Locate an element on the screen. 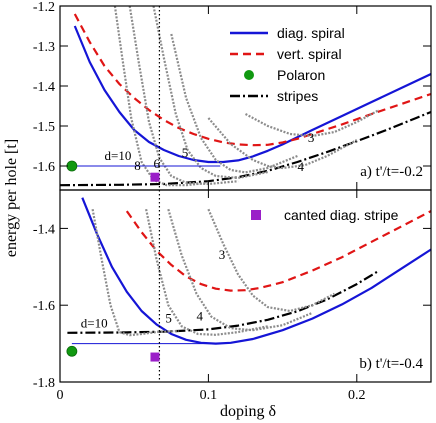 The height and width of the screenshot is (423, 436). legend-label: diag. spiral is located at coordinates (311, 33).